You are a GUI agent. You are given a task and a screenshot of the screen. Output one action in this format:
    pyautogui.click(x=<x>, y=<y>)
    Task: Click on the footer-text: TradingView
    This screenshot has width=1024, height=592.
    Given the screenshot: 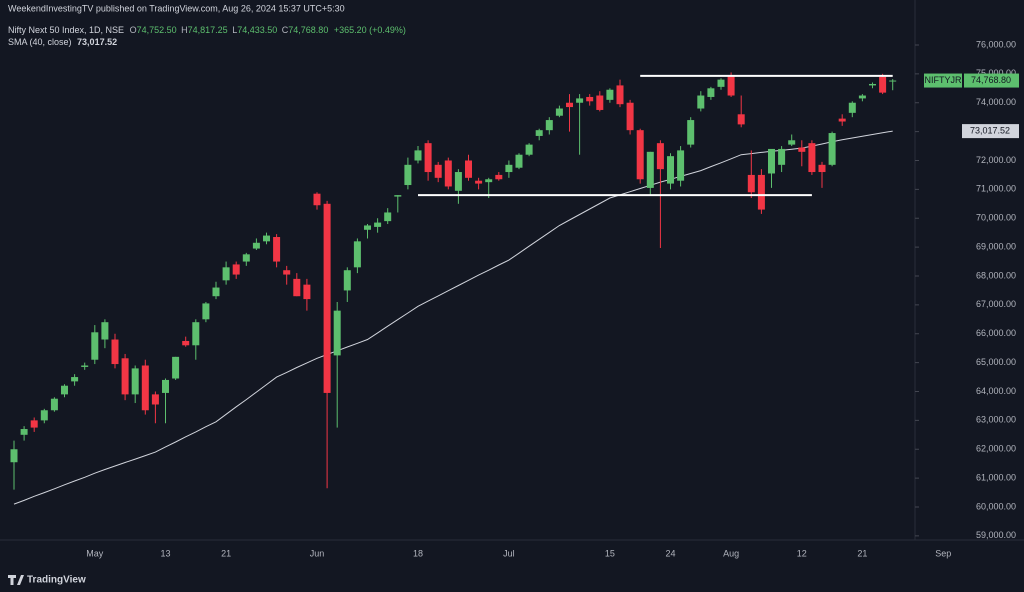 What is the action you would take?
    pyautogui.click(x=56, y=580)
    